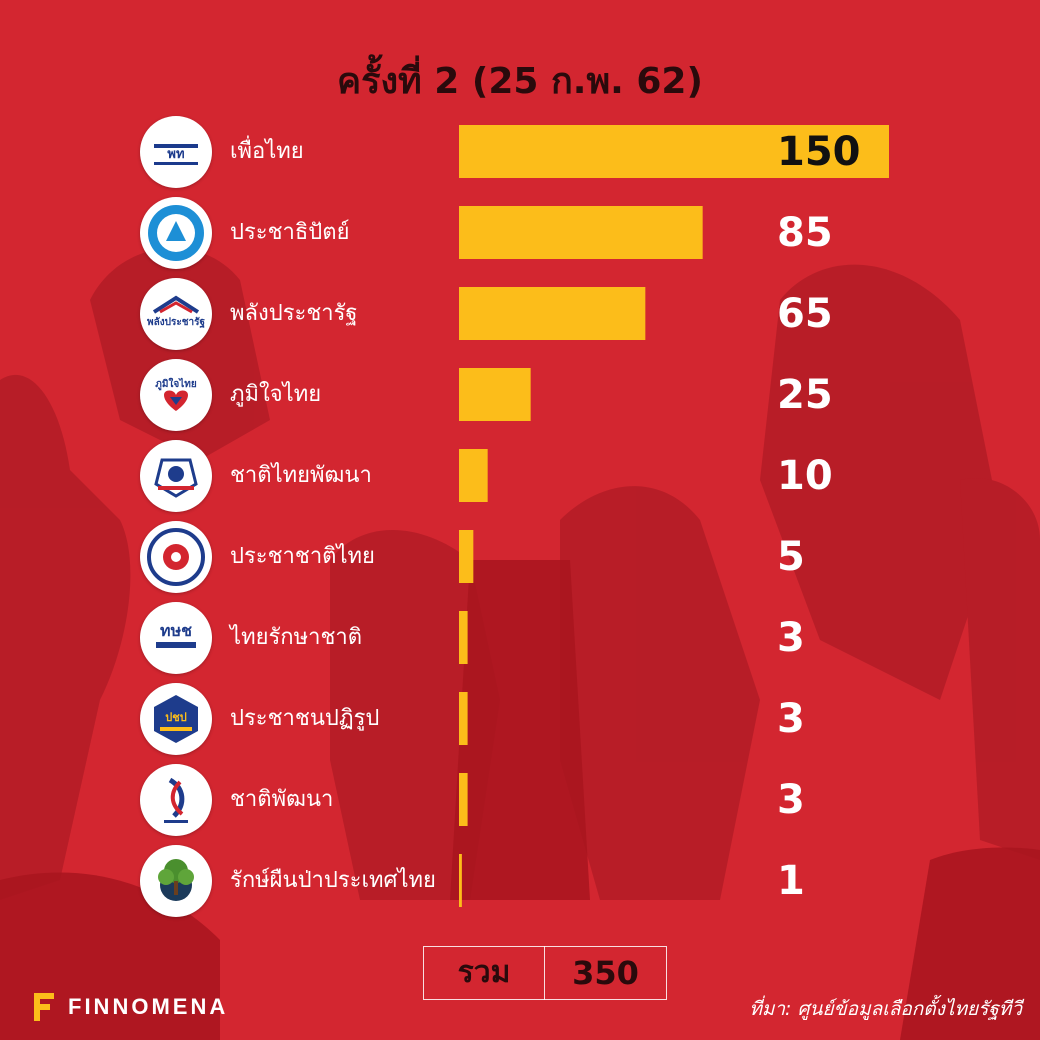 This screenshot has height=1040, width=1040. Describe the element at coordinates (176, 384) in the screenshot. I see `logo-text: ภูมิใจไทย` at that location.